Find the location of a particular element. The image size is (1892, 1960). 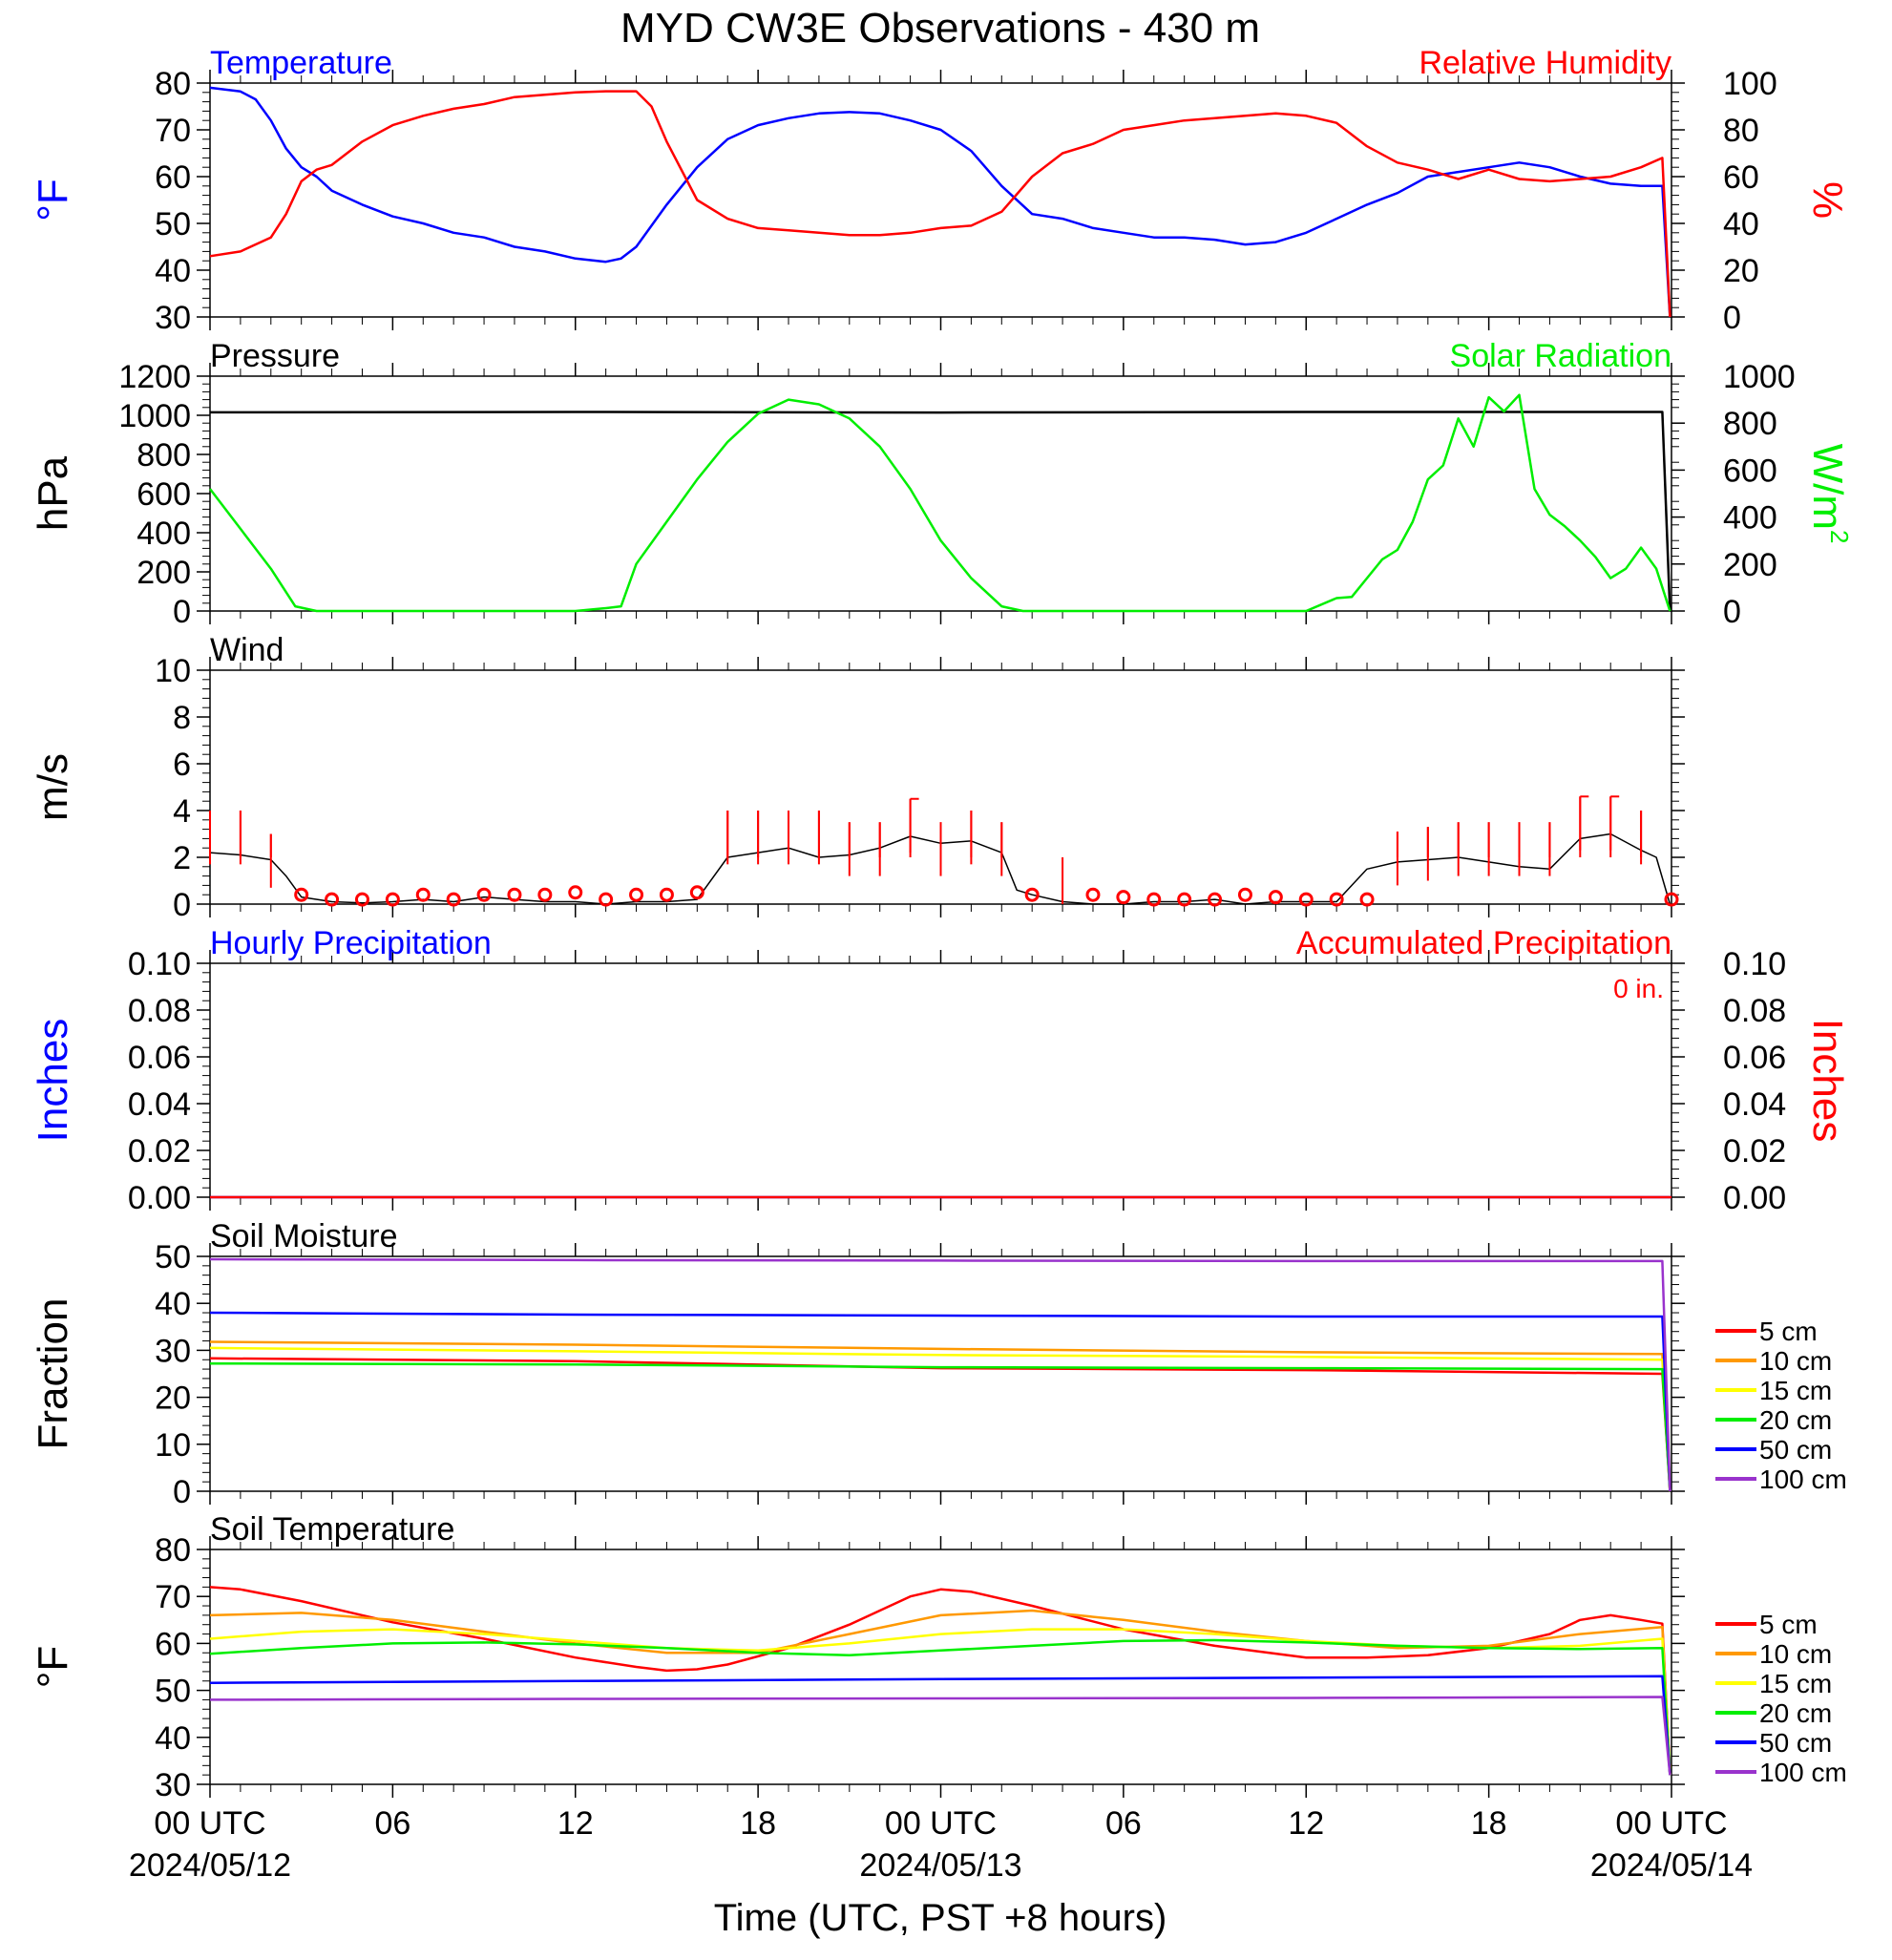

y-tick-label-right: 0.02 is located at coordinates (1754, 1151).